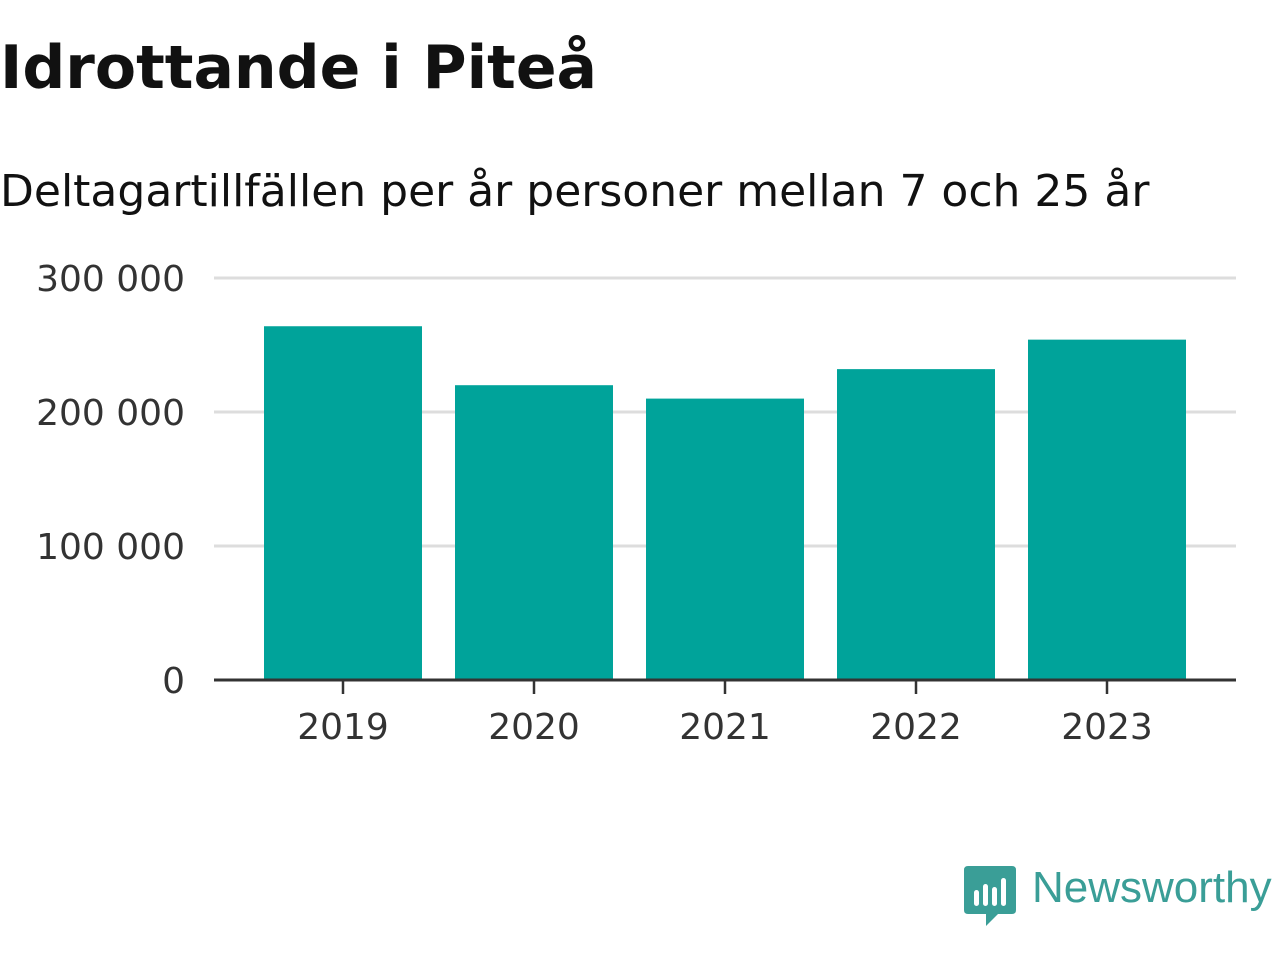 The width and height of the screenshot is (1280, 960). Describe the element at coordinates (110, 480) in the screenshot. I see `y-tick-labels: 0 100 000 200 000 300 000` at that location.